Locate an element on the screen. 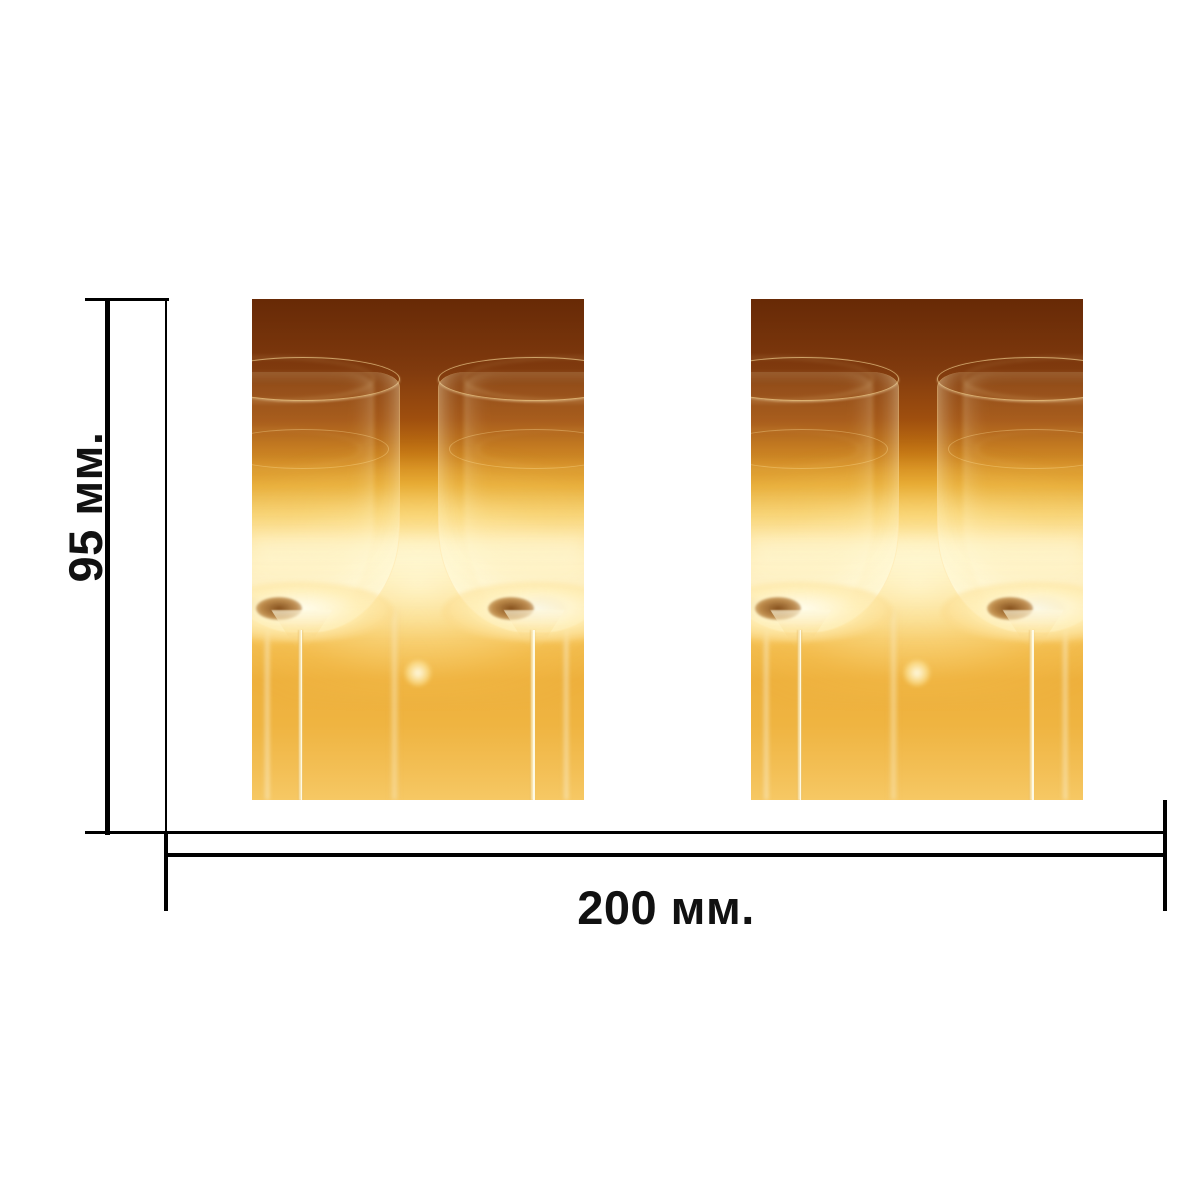 Image resolution: width=1200 pixels, height=1200 pixels. height-dimension-tick-bottom is located at coordinates (137, 832).